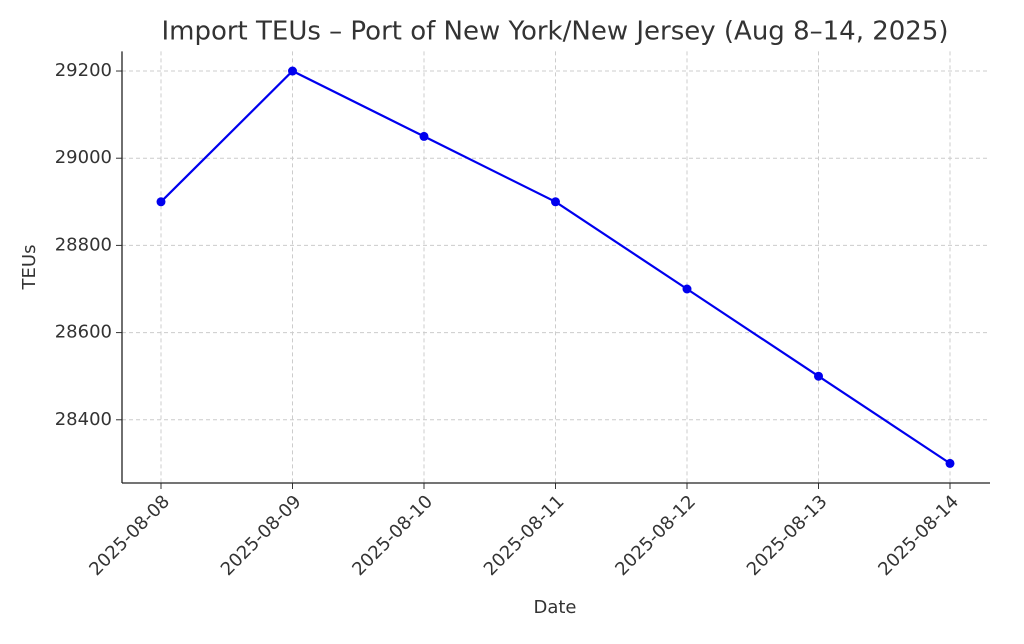  I want to click on y-tick-label: 29000, so click(83, 157).